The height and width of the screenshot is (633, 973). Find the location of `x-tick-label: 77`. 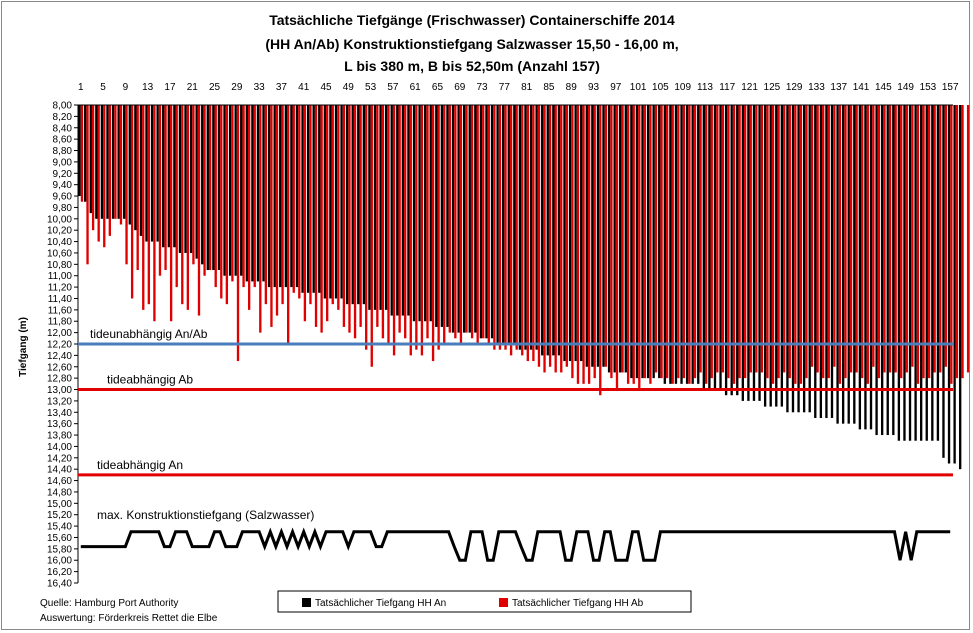

x-tick-label: 77 is located at coordinates (505, 87).